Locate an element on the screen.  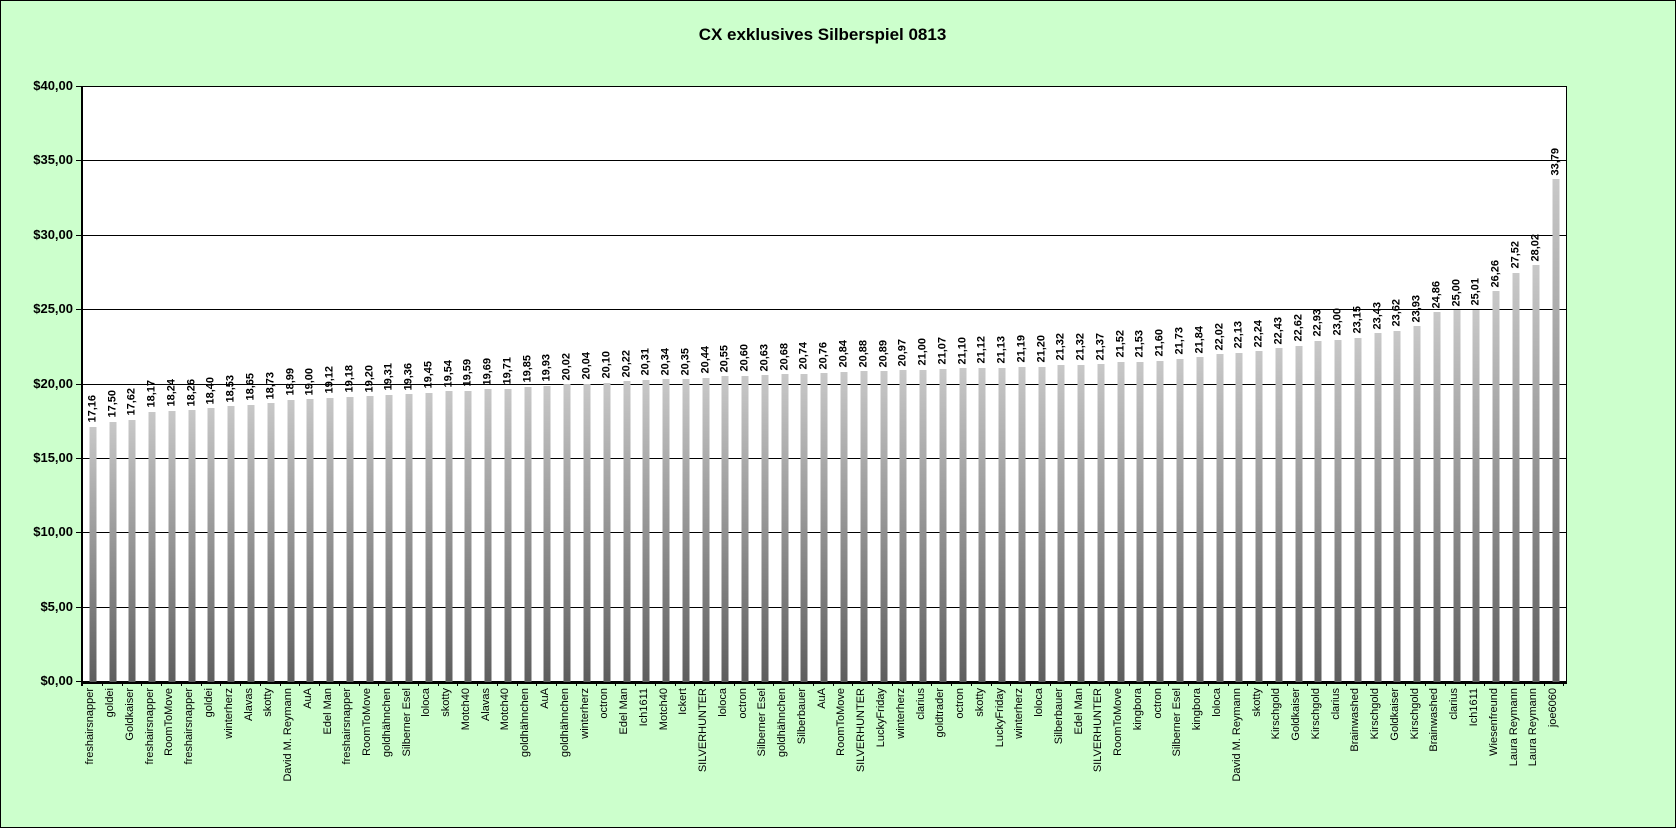
bar-cell: 19,36 is located at coordinates (409, 384).